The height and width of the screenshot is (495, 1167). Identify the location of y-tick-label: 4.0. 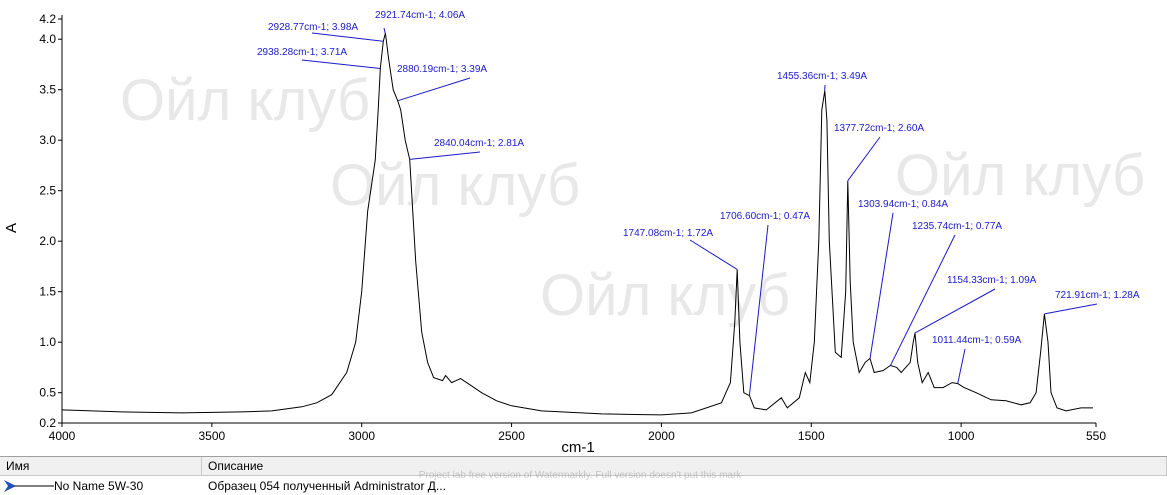
(47, 39).